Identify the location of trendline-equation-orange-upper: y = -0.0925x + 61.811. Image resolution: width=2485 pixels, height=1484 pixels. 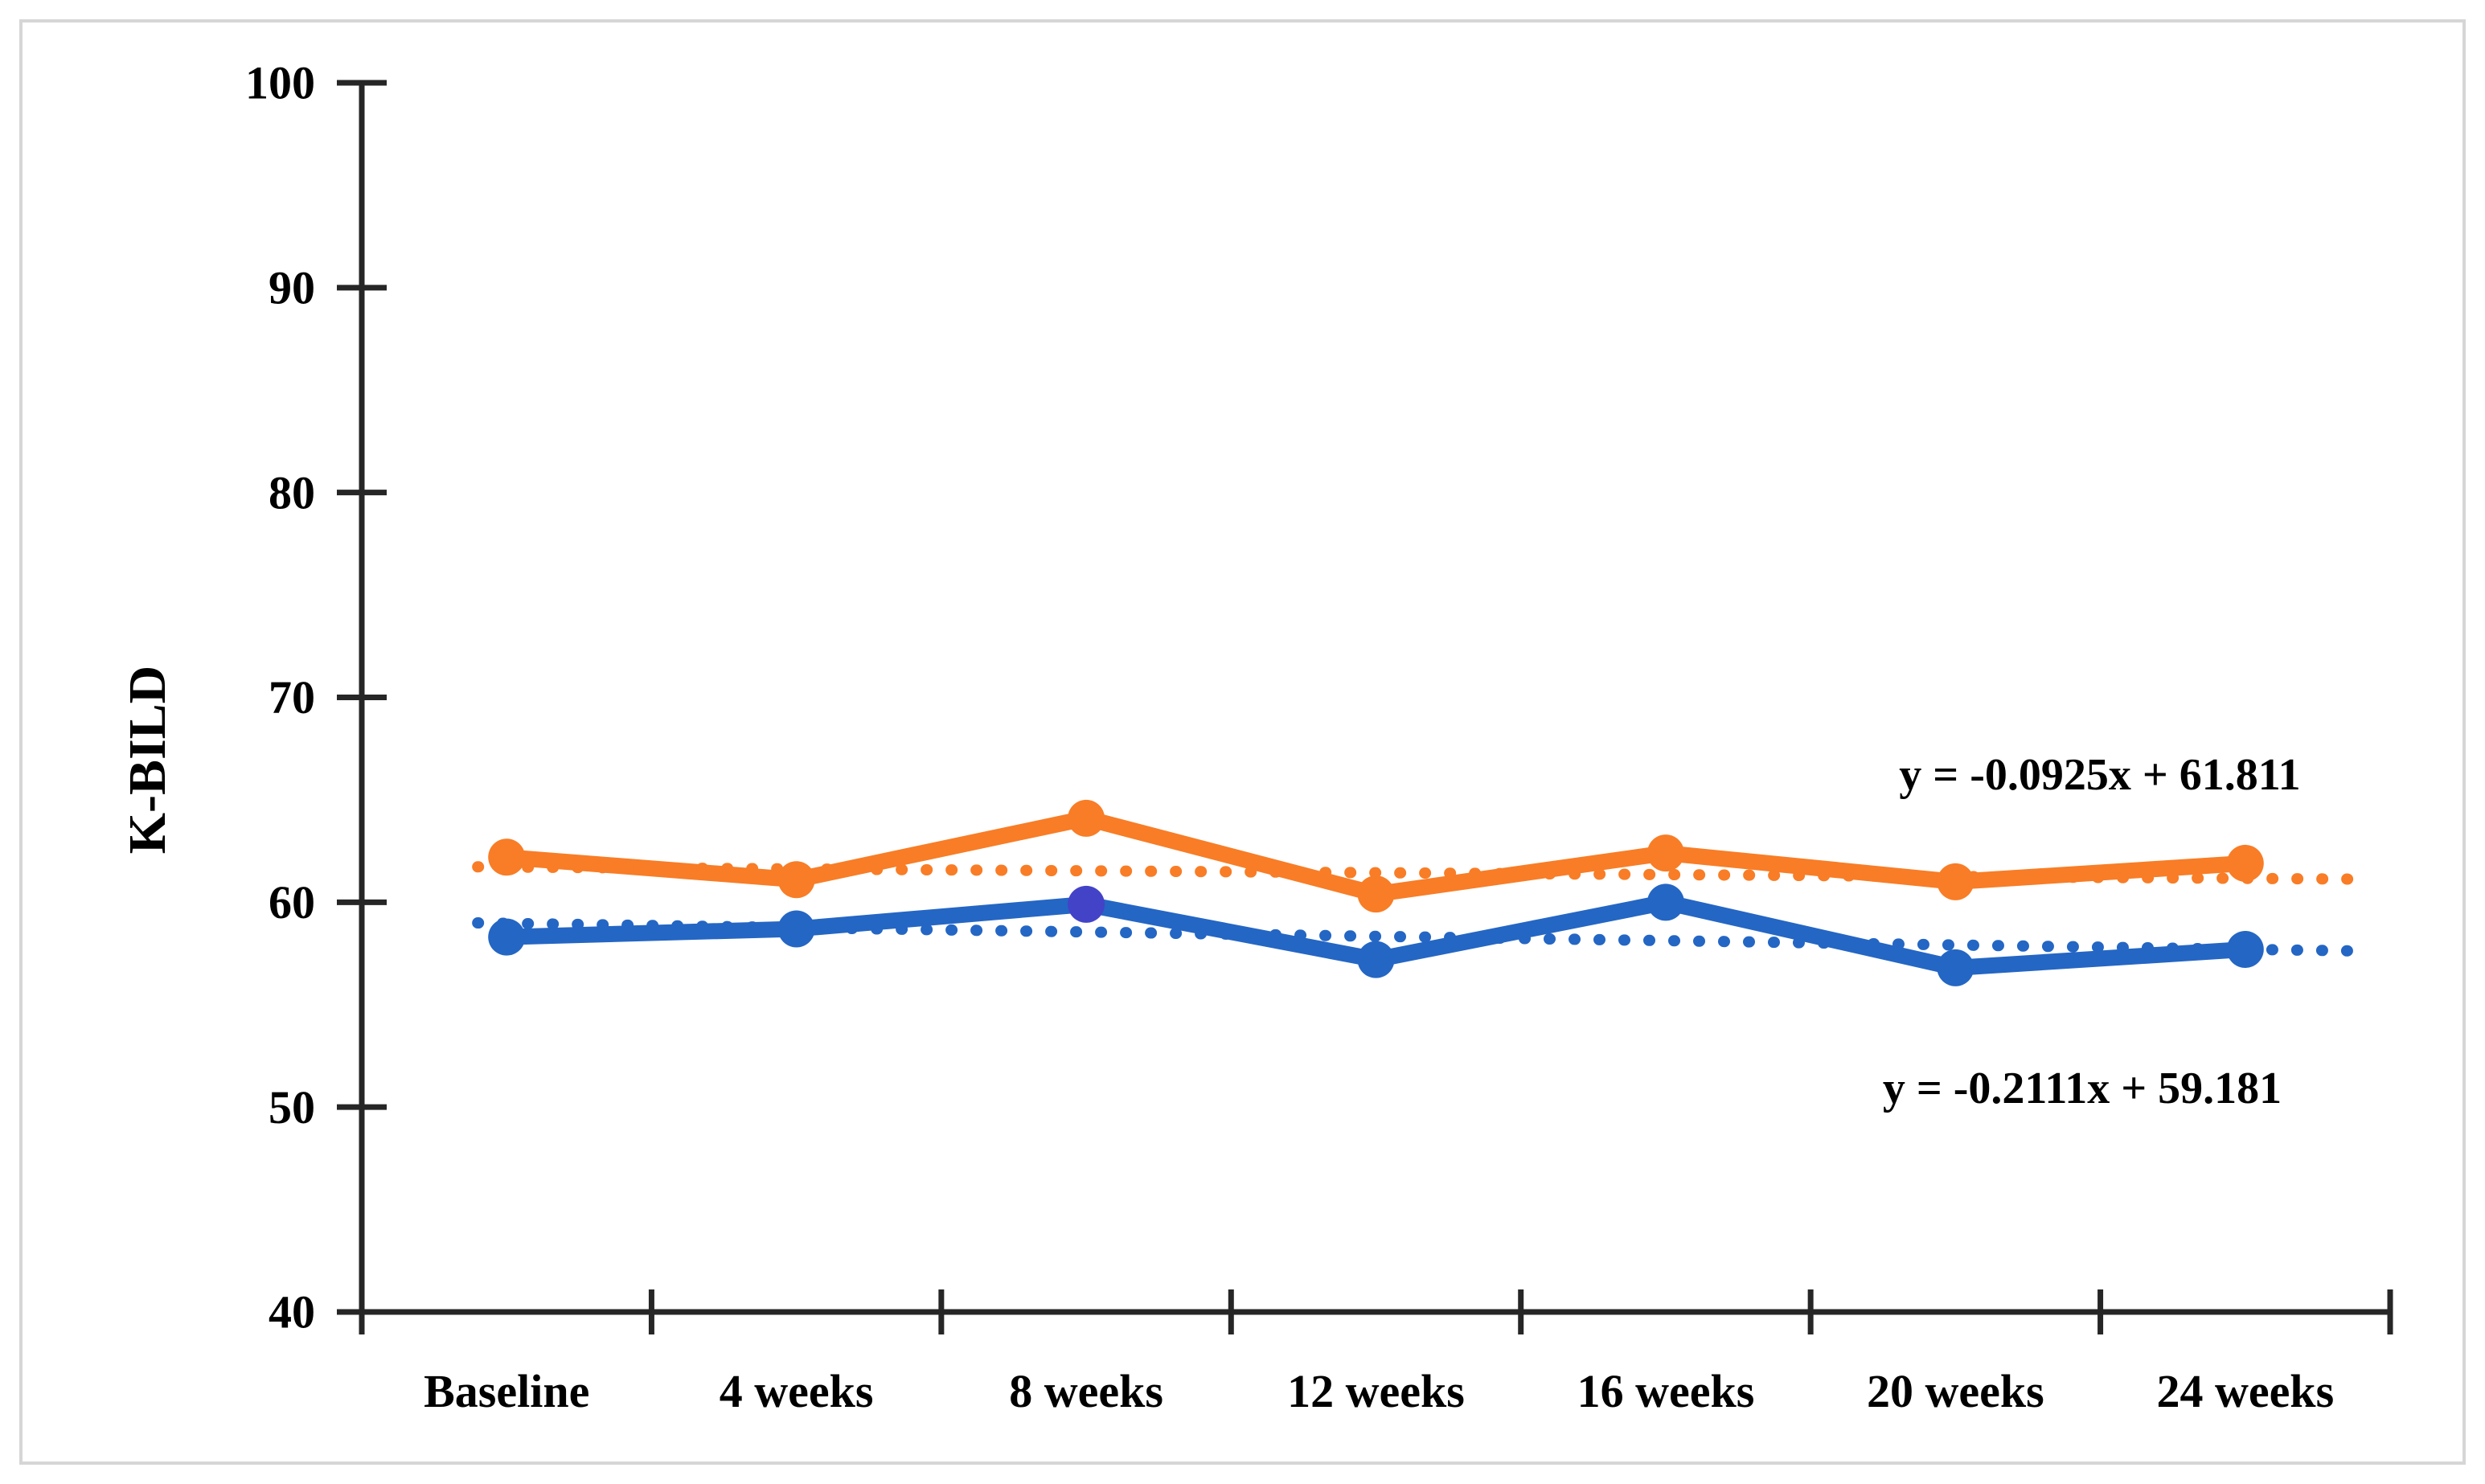
(2099, 775).